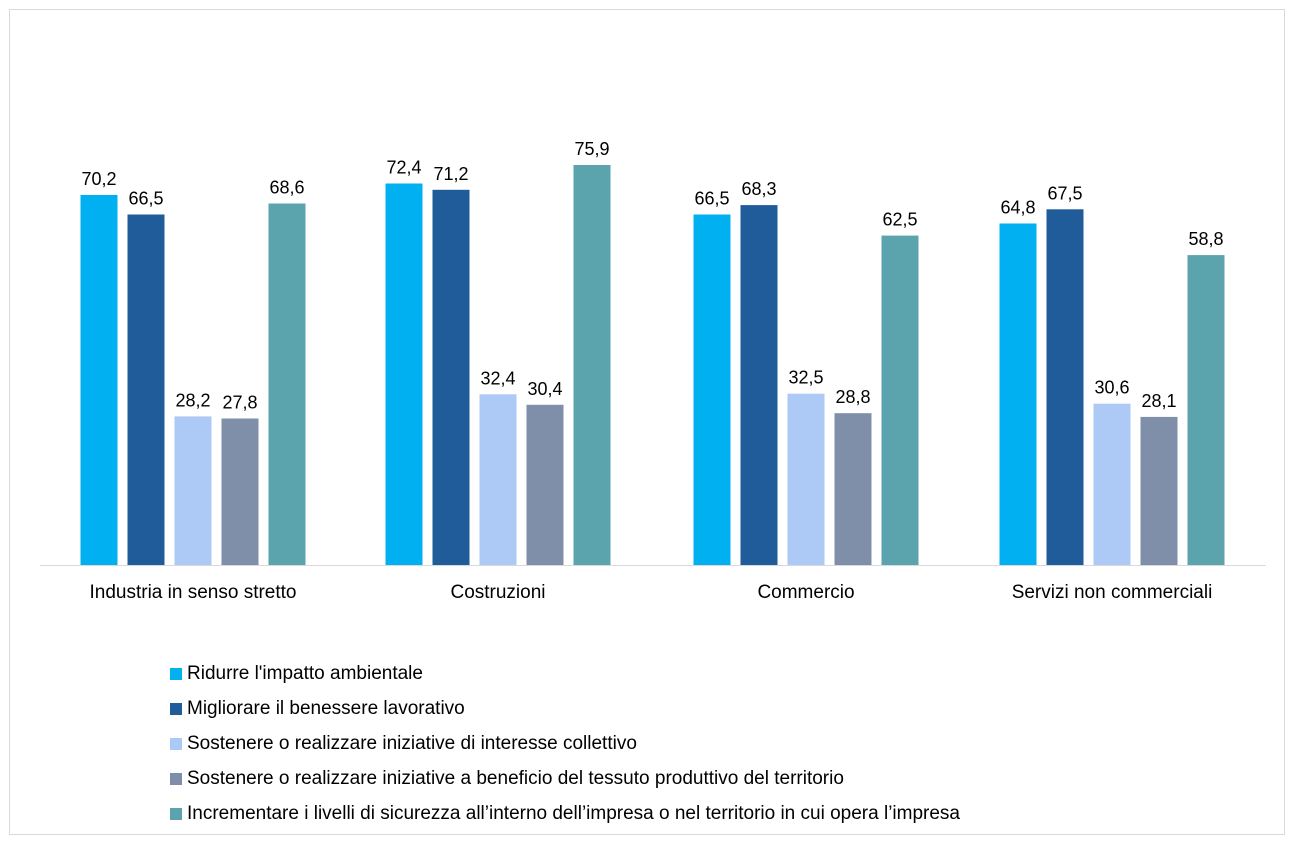 The height and width of the screenshot is (843, 1293). Describe the element at coordinates (98, 179) in the screenshot. I see `data-label: 70,2` at that location.